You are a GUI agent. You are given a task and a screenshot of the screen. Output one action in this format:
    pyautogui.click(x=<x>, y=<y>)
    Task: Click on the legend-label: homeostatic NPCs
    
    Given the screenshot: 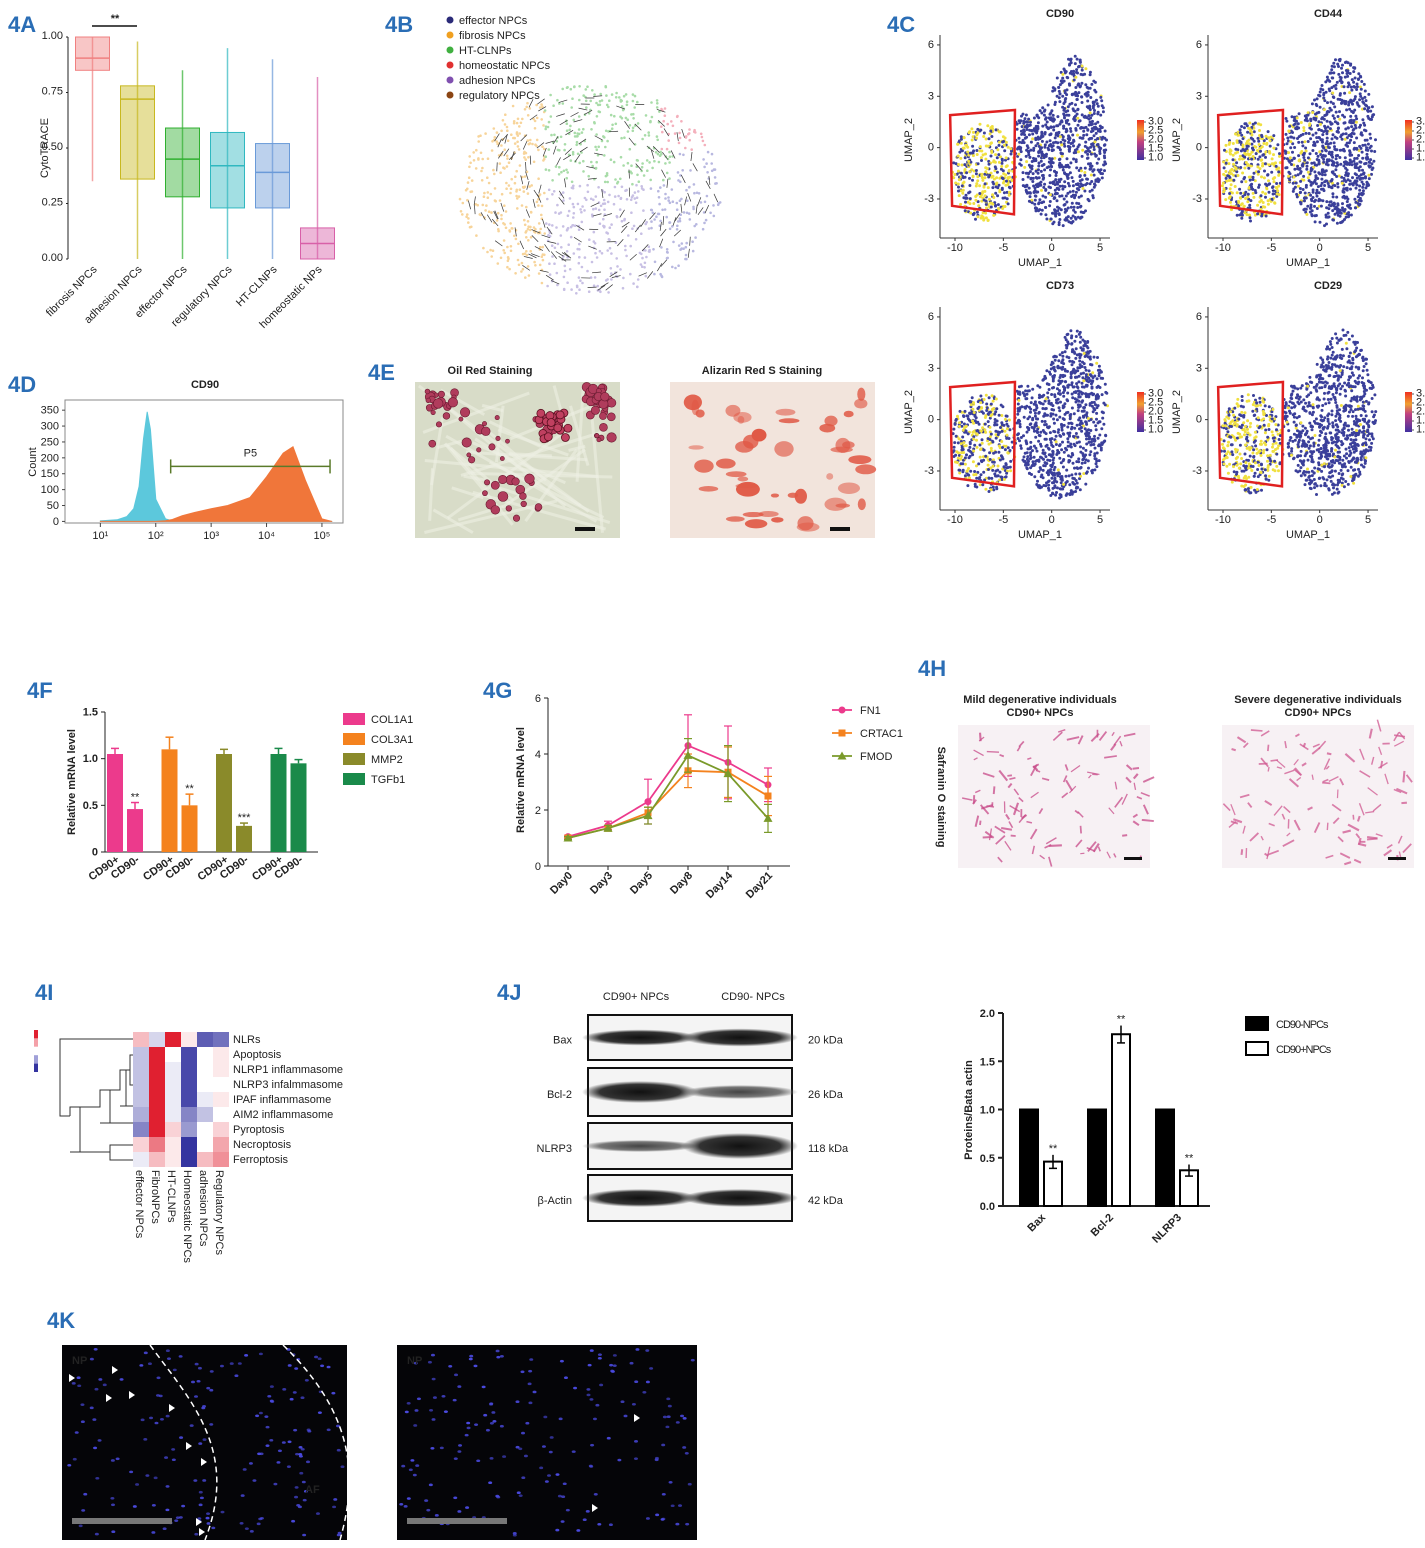 What is the action you would take?
    pyautogui.click(x=505, y=66)
    